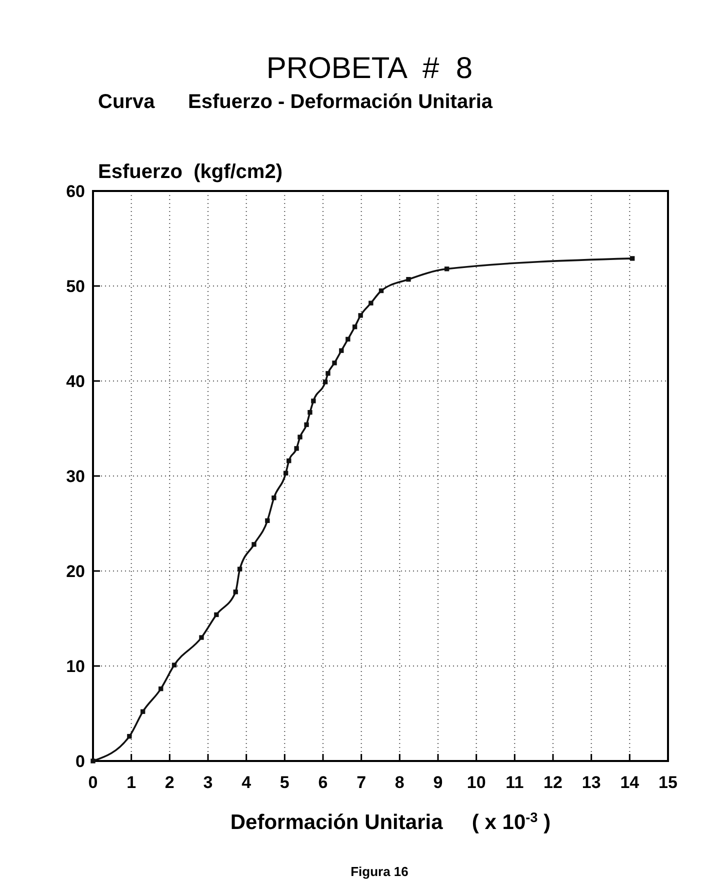  What do you see at coordinates (75, 191) in the screenshot?
I see `y-tick-label: 60` at bounding box center [75, 191].